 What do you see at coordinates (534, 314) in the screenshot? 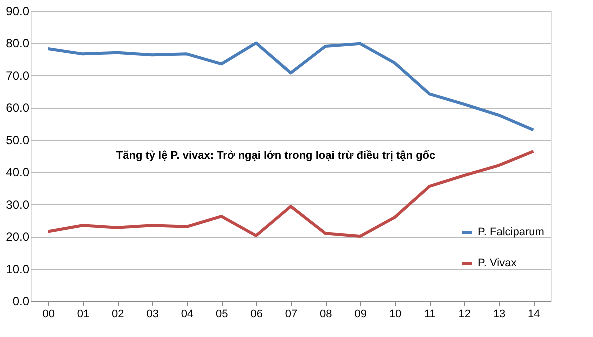
I see `x-tick-label: 14` at bounding box center [534, 314].